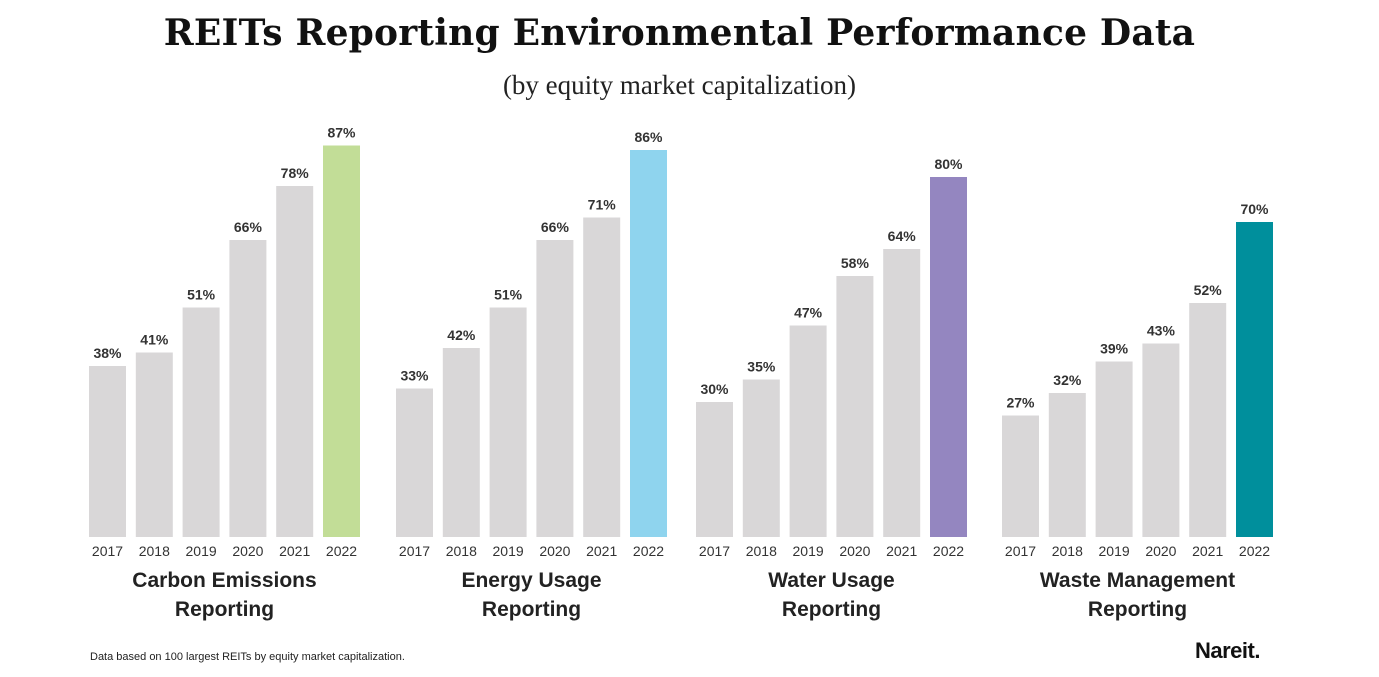 This screenshot has width=1379, height=677. Describe the element at coordinates (855, 263) in the screenshot. I see `data-label: 58%` at that location.